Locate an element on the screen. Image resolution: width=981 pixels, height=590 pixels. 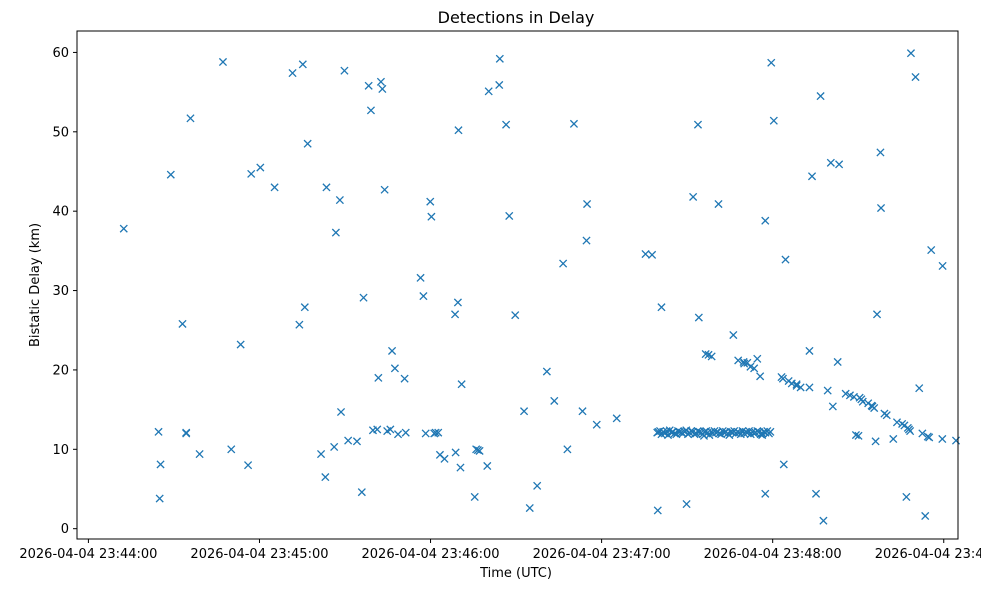
x-tick-label: 2026-04-04 23:45:00 is located at coordinates (259, 554).